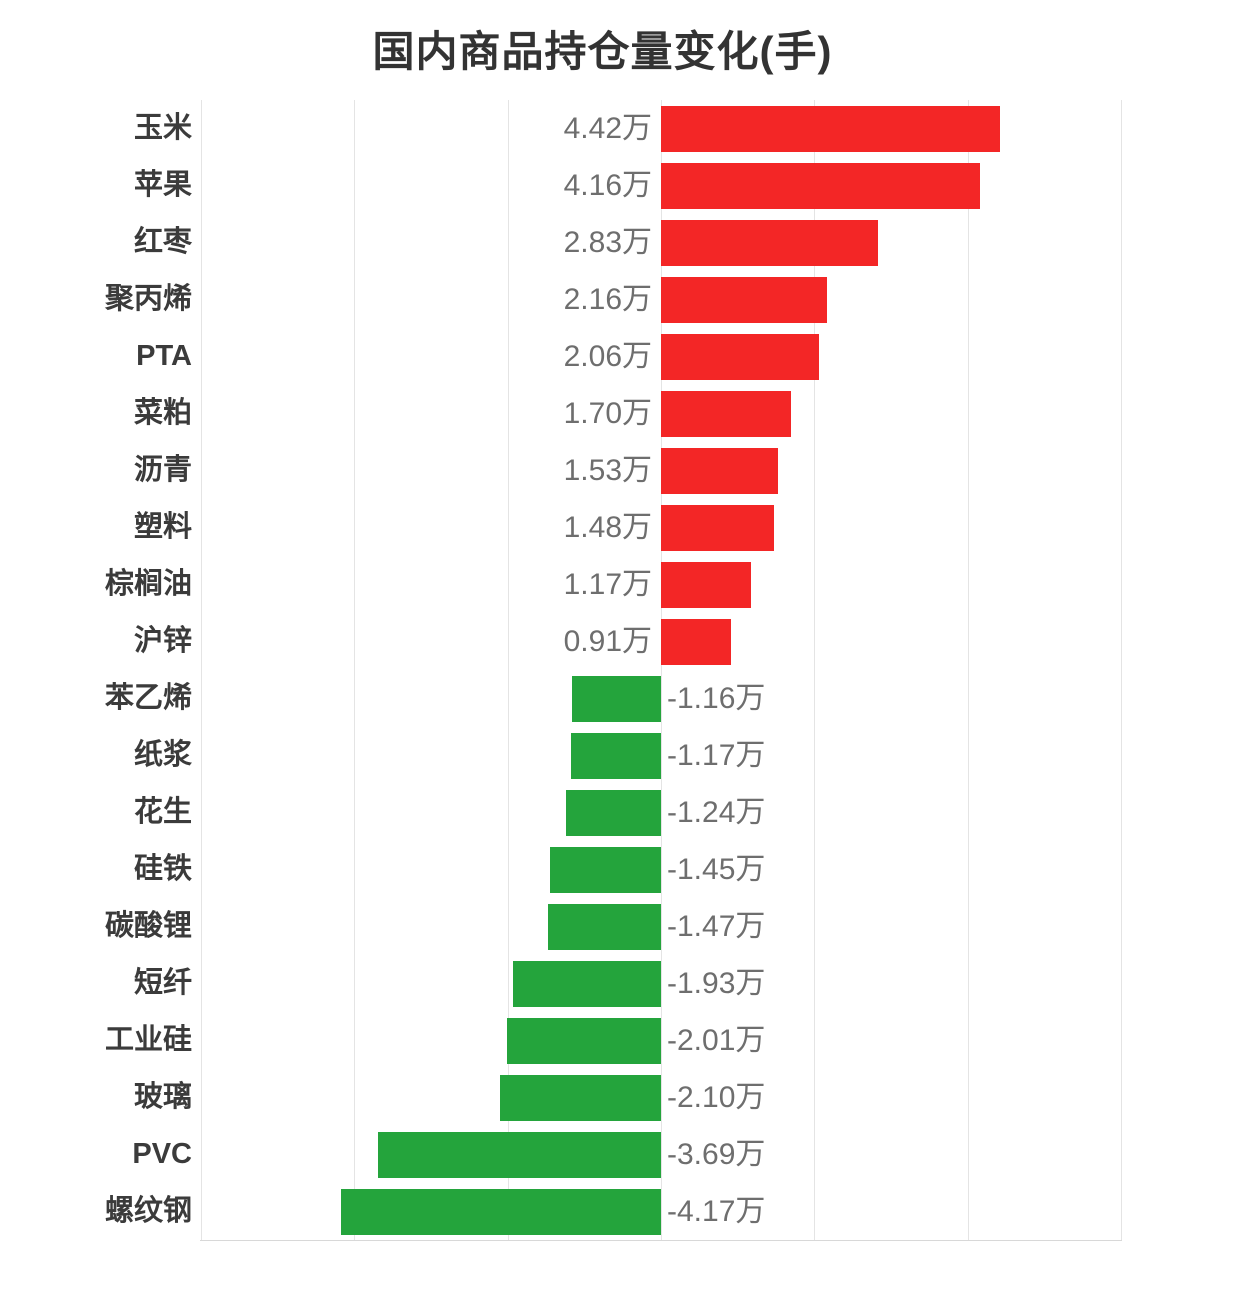 This screenshot has width=1246, height=1300. What do you see at coordinates (162, 812) in the screenshot?
I see `category-label: 花生` at bounding box center [162, 812].